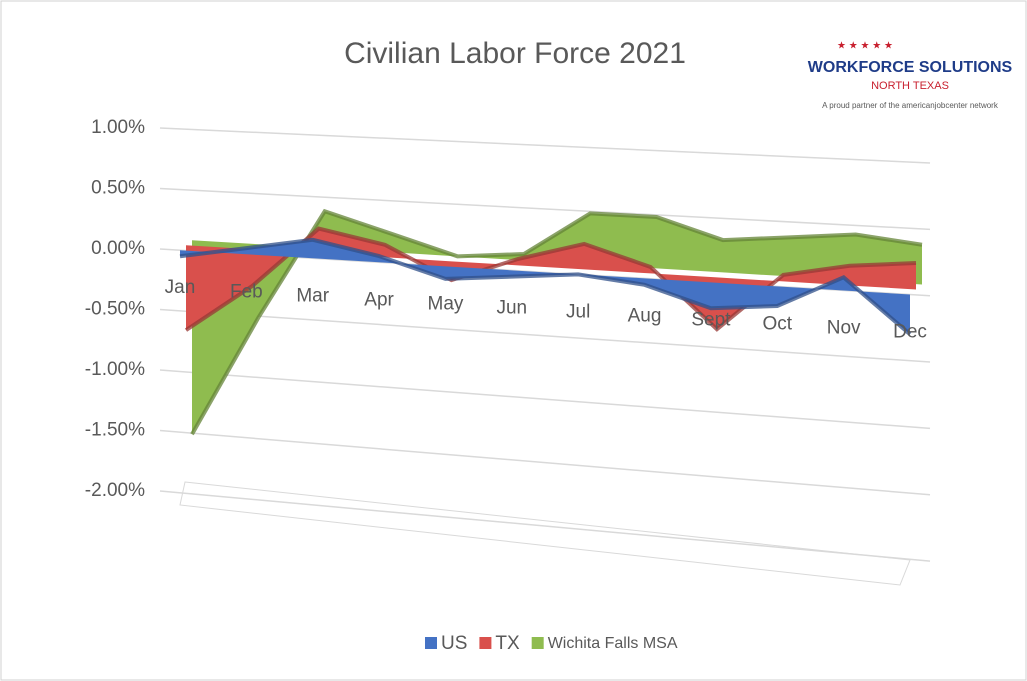 Image resolution: width=1027 pixels, height=681 pixels. What do you see at coordinates (115, 369) in the screenshot?
I see `y-tick-label: -1.00%` at bounding box center [115, 369].